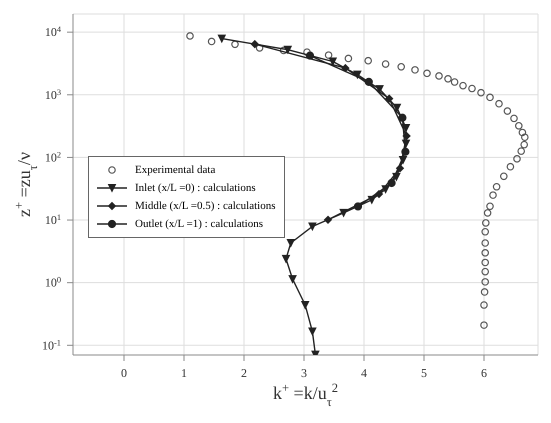 This screenshot has height=423, width=551. I want to click on legend-label: Inlet (x/L =0) : calculations, so click(195, 188).